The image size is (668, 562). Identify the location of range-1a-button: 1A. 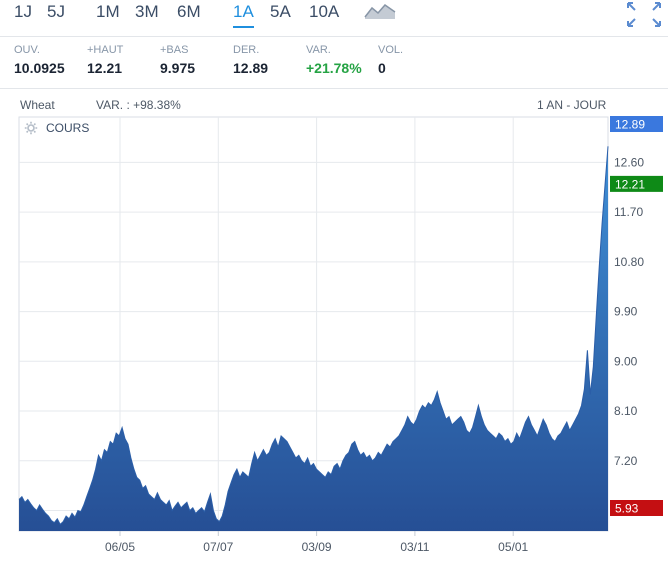
(243, 15).